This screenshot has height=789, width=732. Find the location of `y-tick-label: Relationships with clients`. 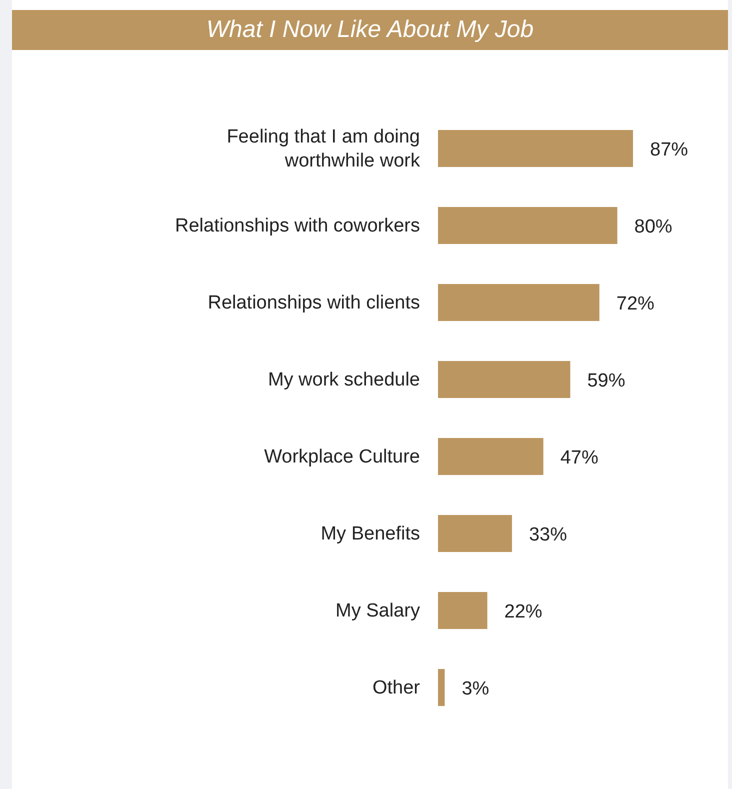

y-tick-label: Relationships with clients is located at coordinates (314, 302).